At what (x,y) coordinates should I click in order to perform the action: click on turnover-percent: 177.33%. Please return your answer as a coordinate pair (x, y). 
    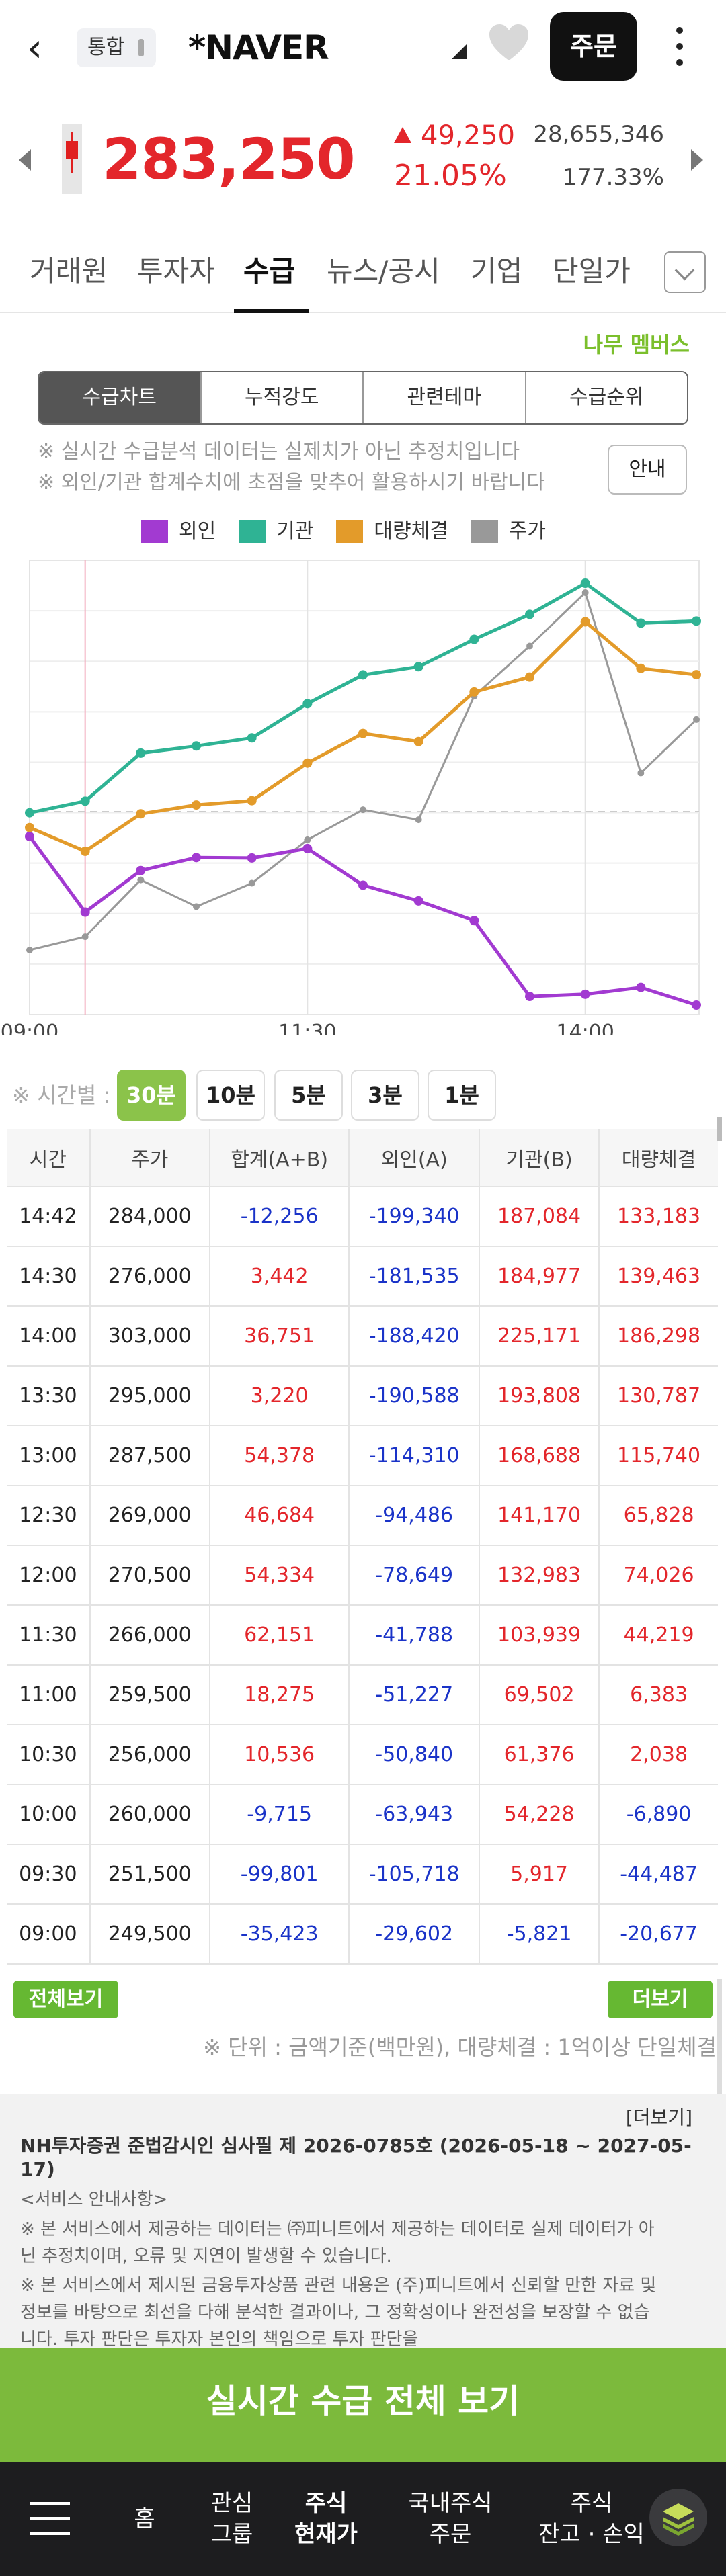
    Looking at the image, I should click on (613, 177).